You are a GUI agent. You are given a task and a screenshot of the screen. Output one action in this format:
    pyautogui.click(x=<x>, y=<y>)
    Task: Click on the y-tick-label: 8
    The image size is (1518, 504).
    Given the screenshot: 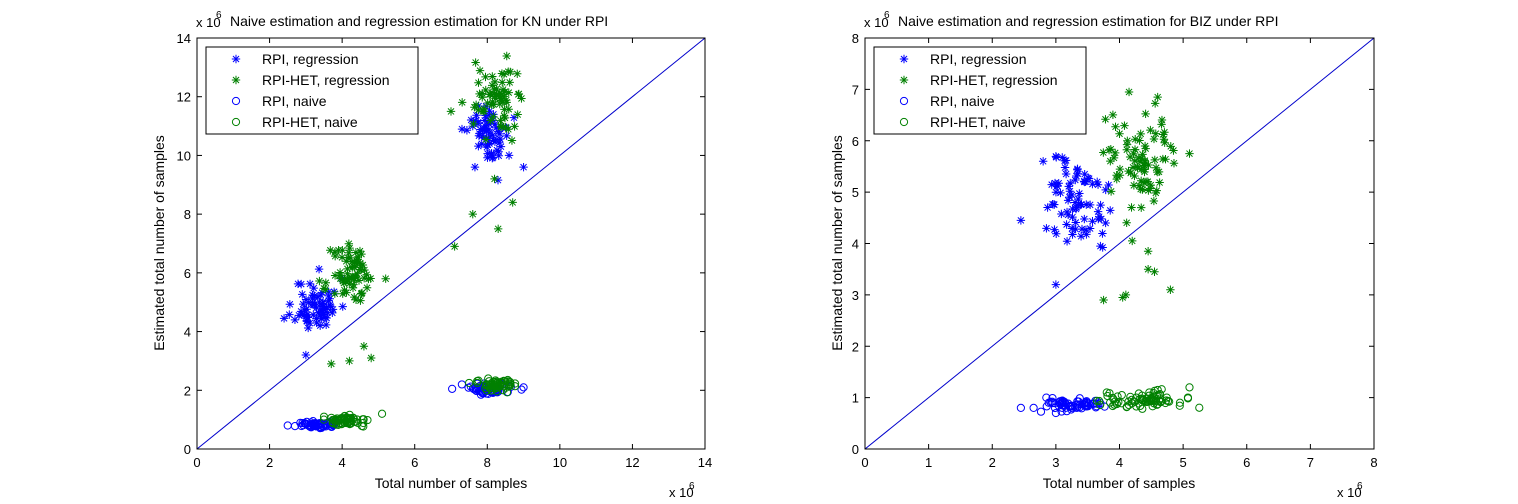 What is the action you would take?
    pyautogui.click(x=855, y=38)
    